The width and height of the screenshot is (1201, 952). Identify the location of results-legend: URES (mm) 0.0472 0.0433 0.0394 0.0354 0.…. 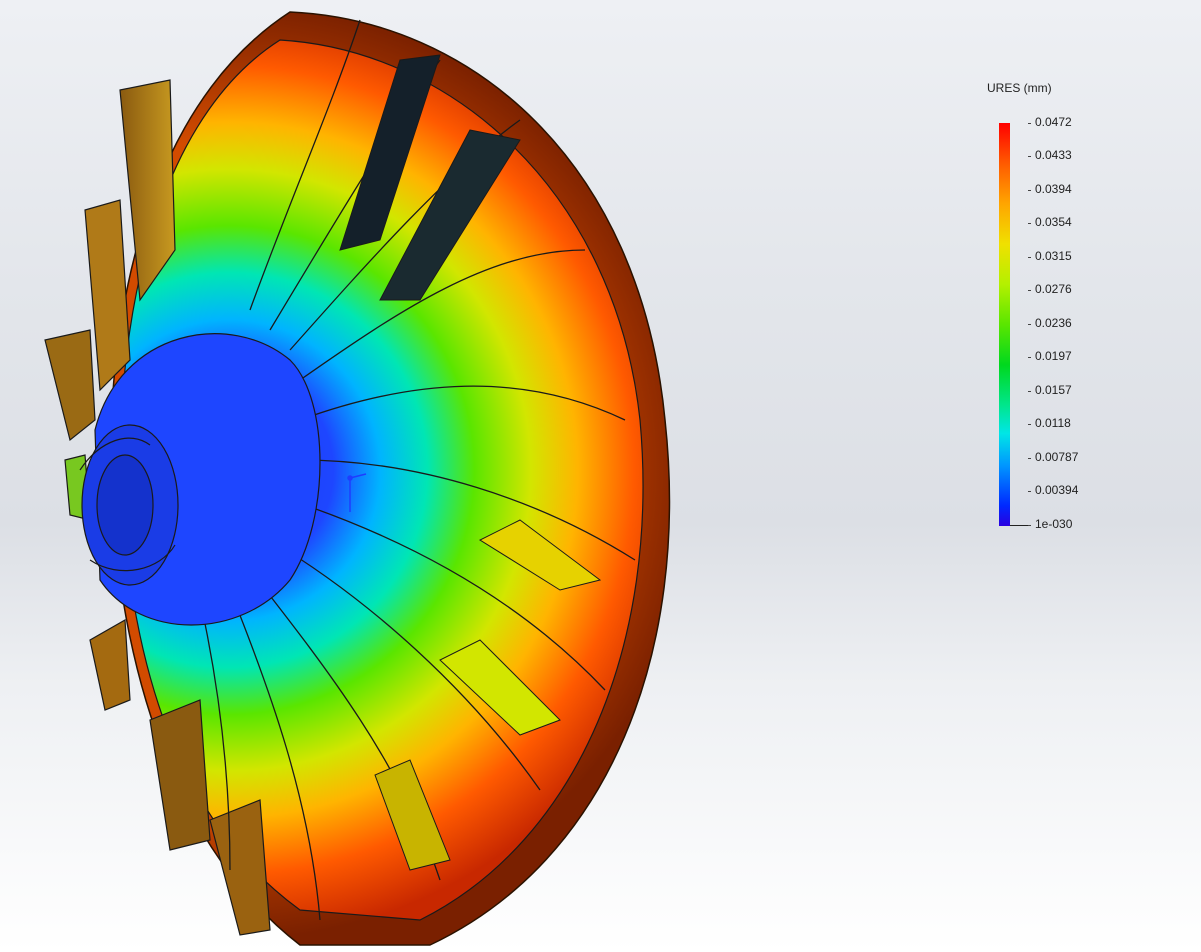
(1050, 311).